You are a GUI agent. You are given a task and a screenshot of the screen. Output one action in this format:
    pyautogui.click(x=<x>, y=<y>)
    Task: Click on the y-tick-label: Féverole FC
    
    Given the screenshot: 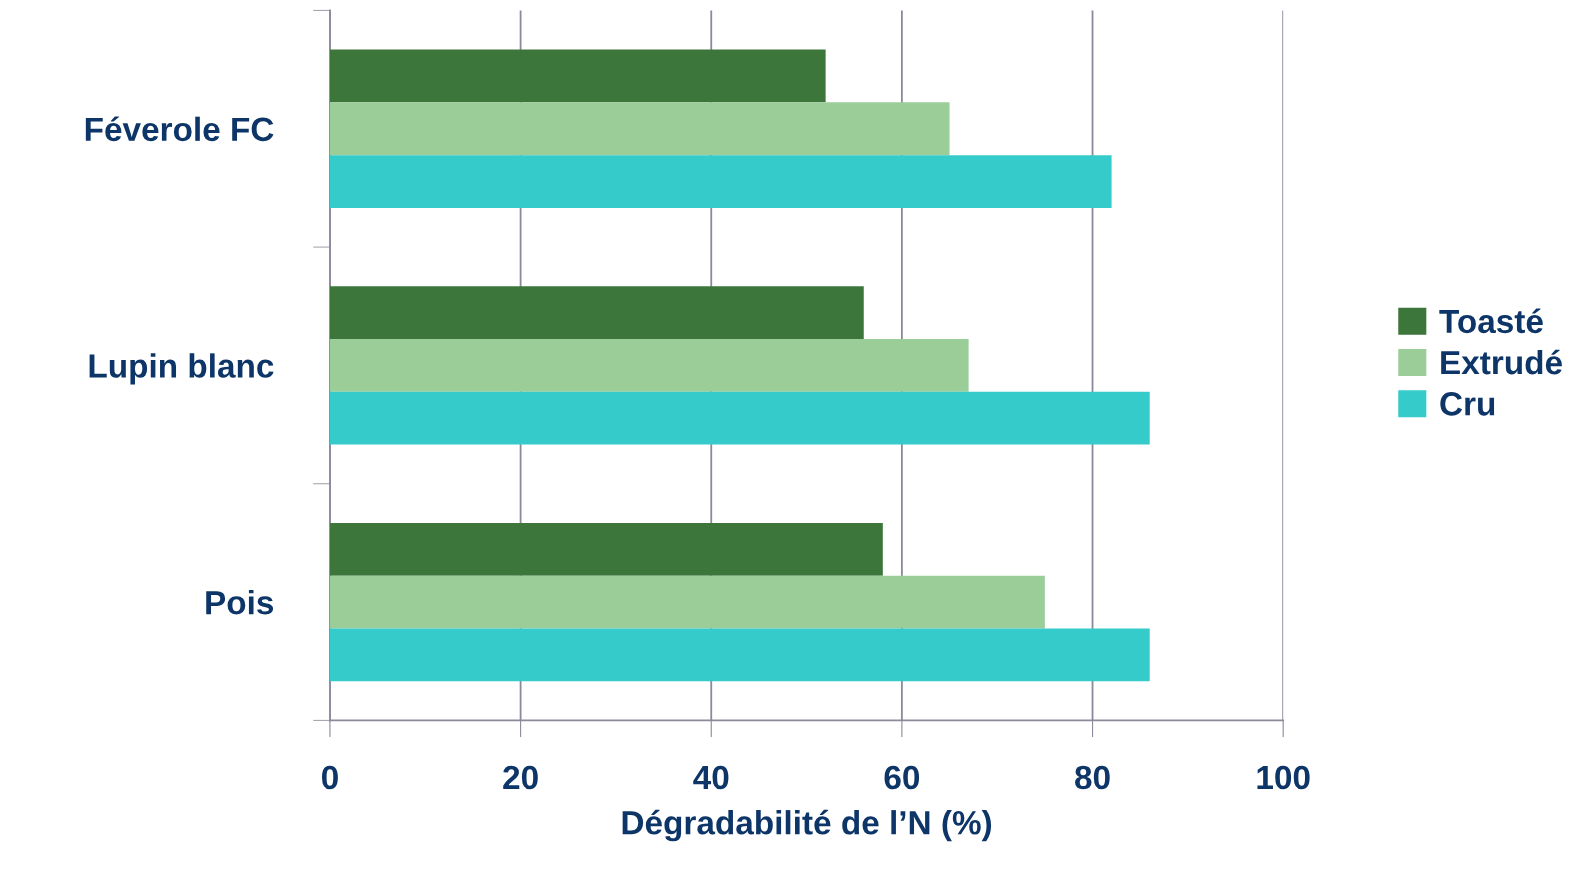 What is the action you would take?
    pyautogui.click(x=179, y=129)
    